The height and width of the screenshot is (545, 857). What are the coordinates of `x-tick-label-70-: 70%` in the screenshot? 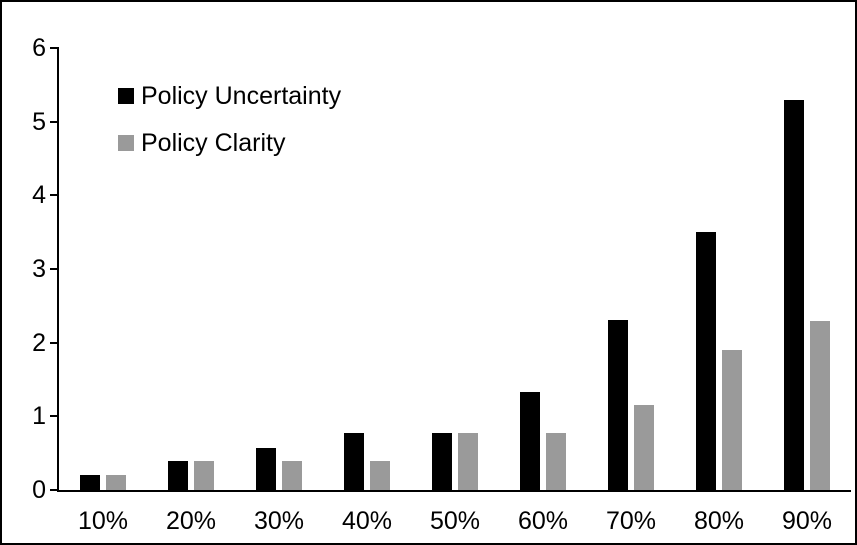 It's located at (631, 521).